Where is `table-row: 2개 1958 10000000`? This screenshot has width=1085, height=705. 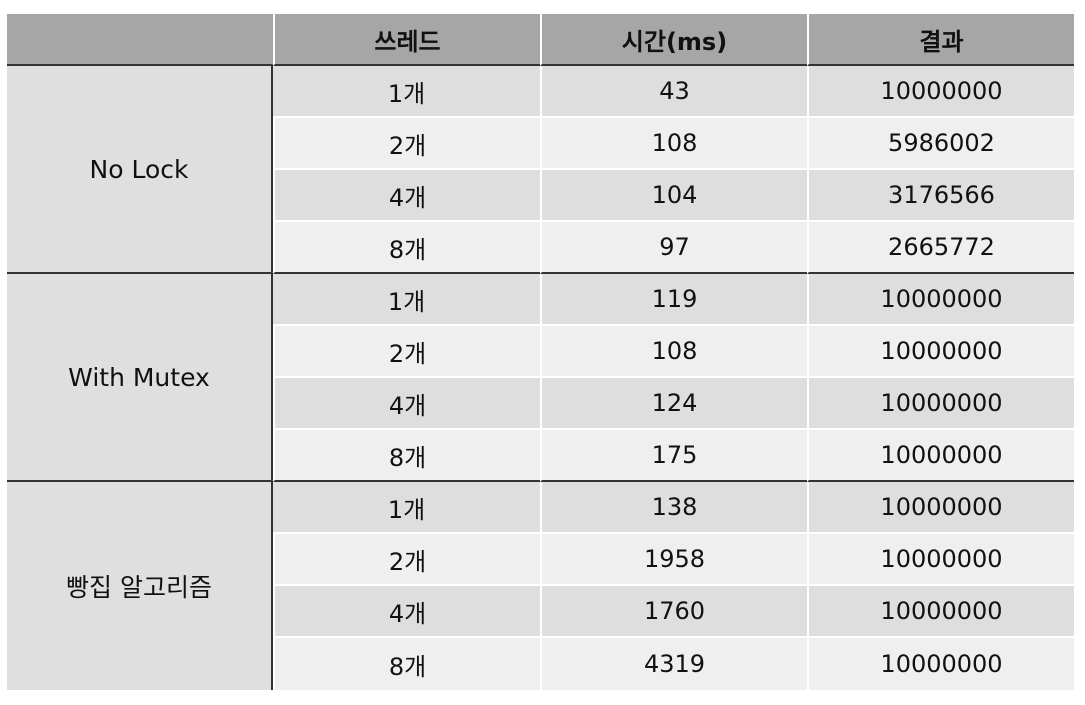
table-row: 2개 1958 10000000 is located at coordinates (540, 560).